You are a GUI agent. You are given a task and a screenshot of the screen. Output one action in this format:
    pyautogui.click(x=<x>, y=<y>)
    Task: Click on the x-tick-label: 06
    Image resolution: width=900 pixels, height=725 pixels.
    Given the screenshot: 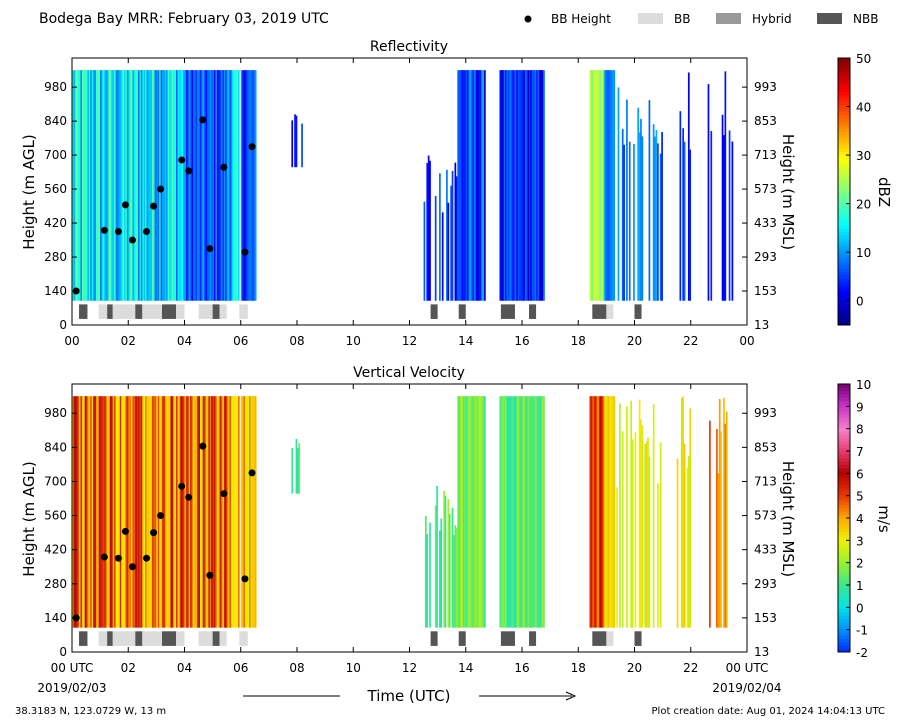 What is the action you would take?
    pyautogui.click(x=240, y=668)
    